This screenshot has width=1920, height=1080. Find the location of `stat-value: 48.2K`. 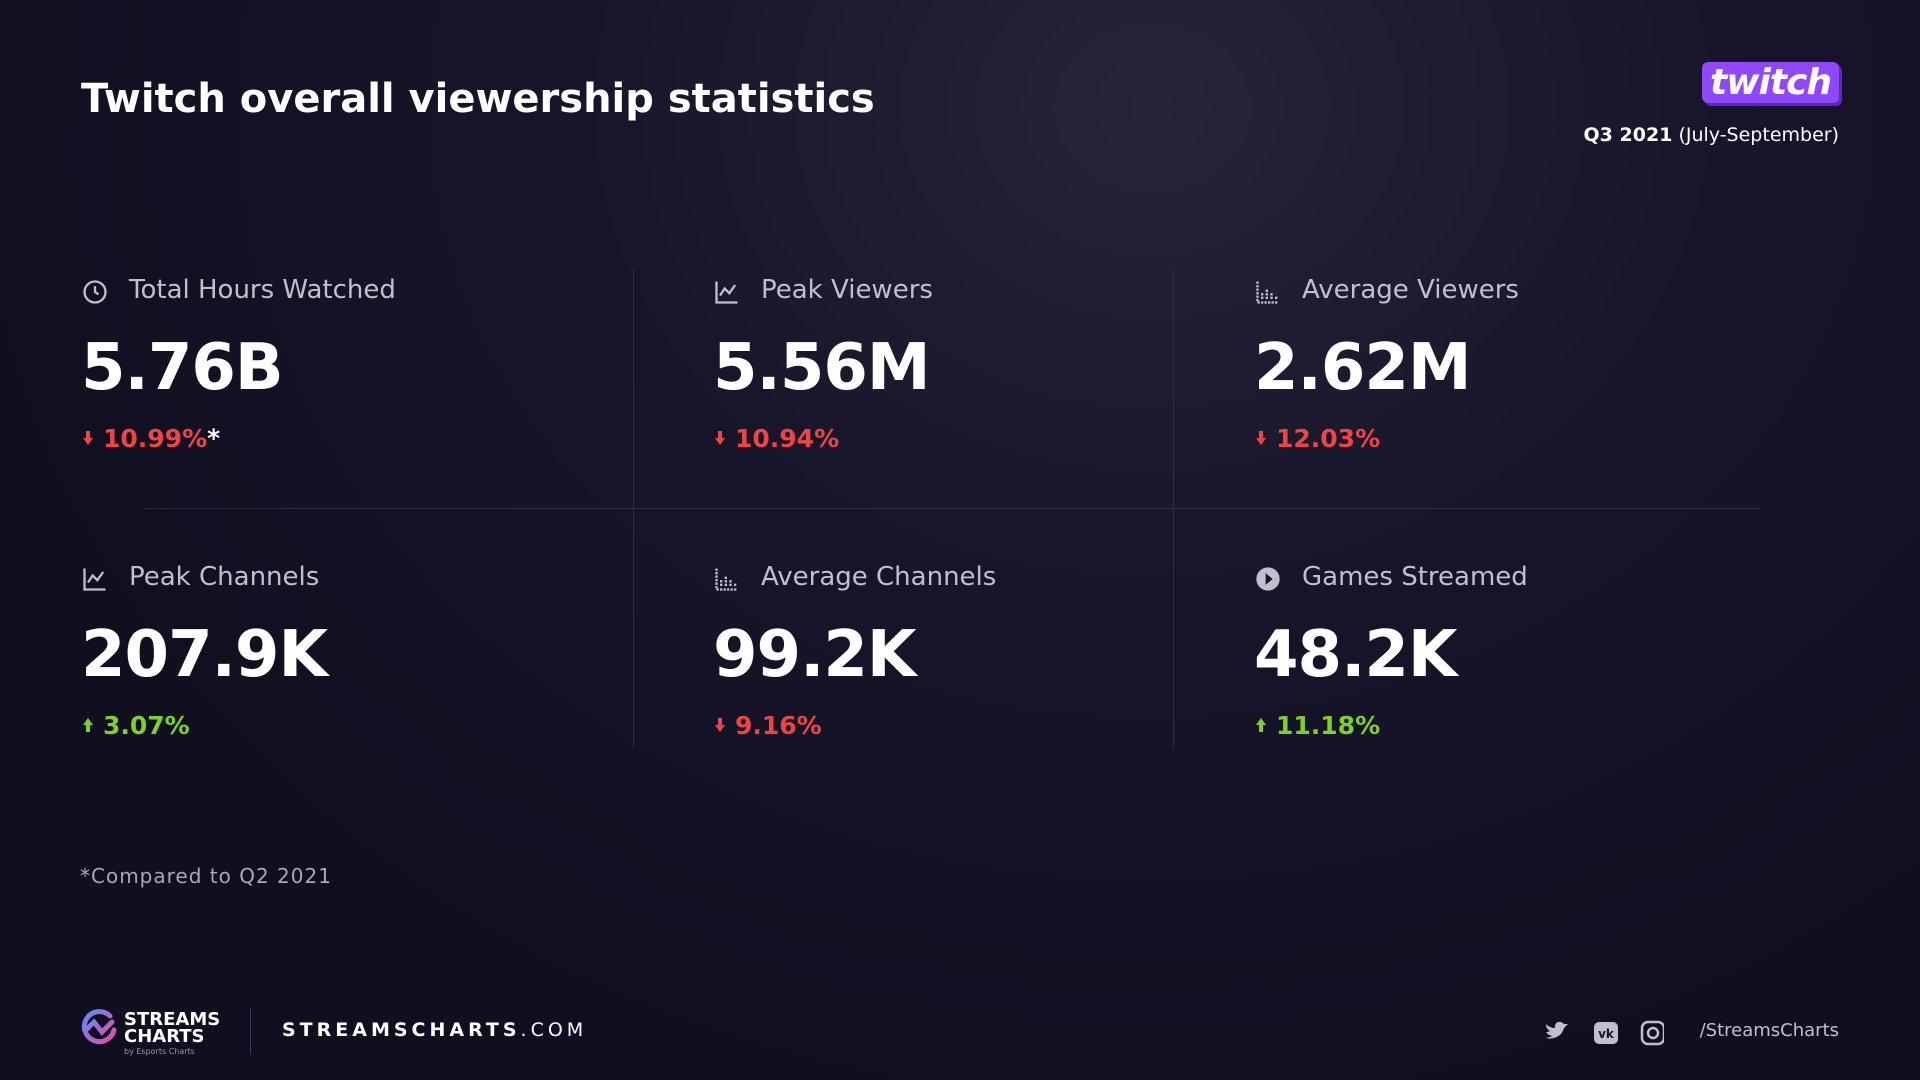

stat-value: 48.2K is located at coordinates (1355, 655).